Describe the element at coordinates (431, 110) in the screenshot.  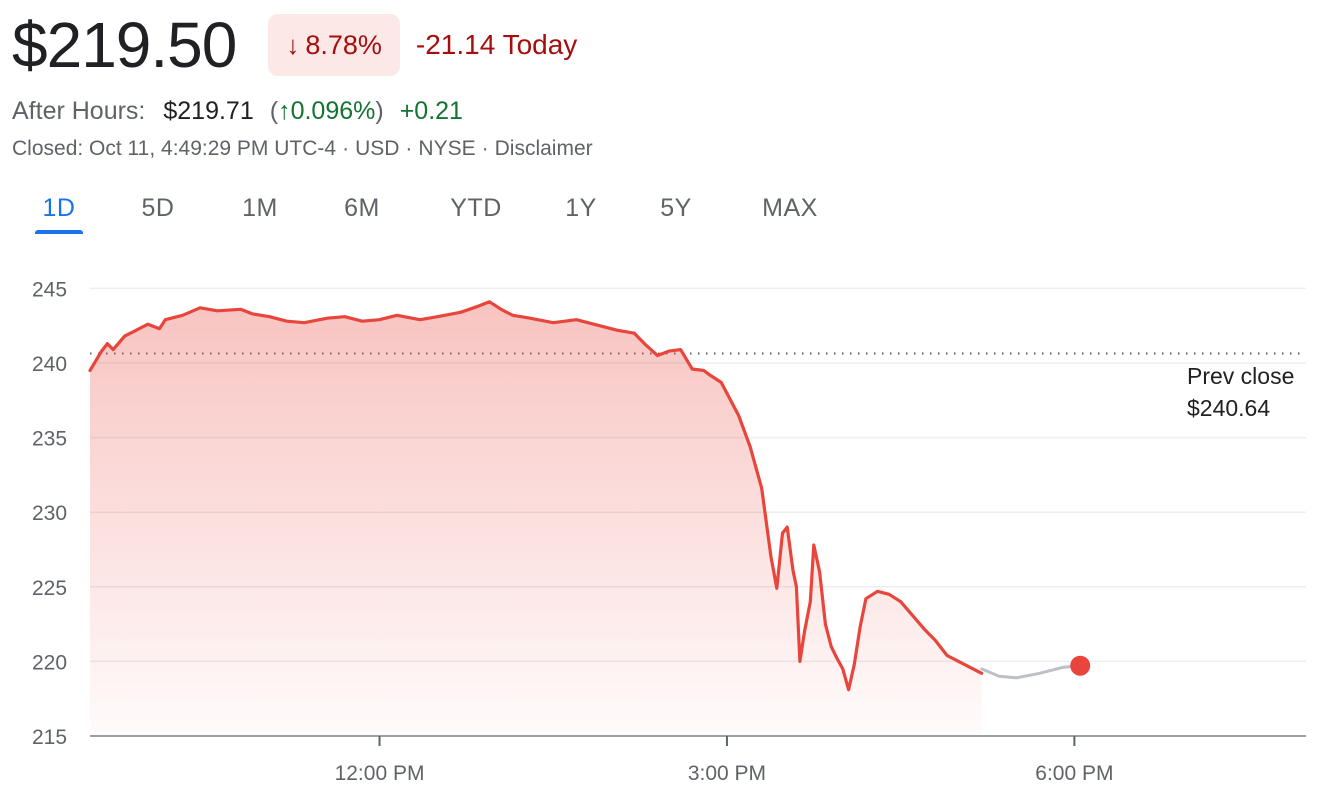
I see `after-hours-change: +0.21` at that location.